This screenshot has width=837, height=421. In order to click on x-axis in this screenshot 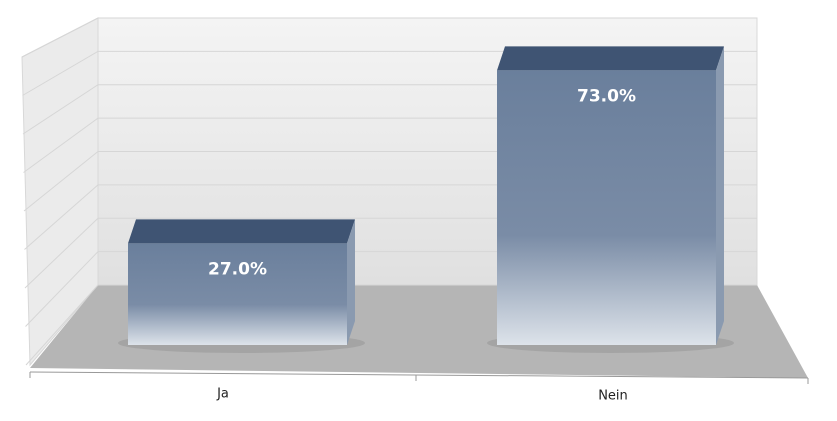, I will do `click(419, 375)`.